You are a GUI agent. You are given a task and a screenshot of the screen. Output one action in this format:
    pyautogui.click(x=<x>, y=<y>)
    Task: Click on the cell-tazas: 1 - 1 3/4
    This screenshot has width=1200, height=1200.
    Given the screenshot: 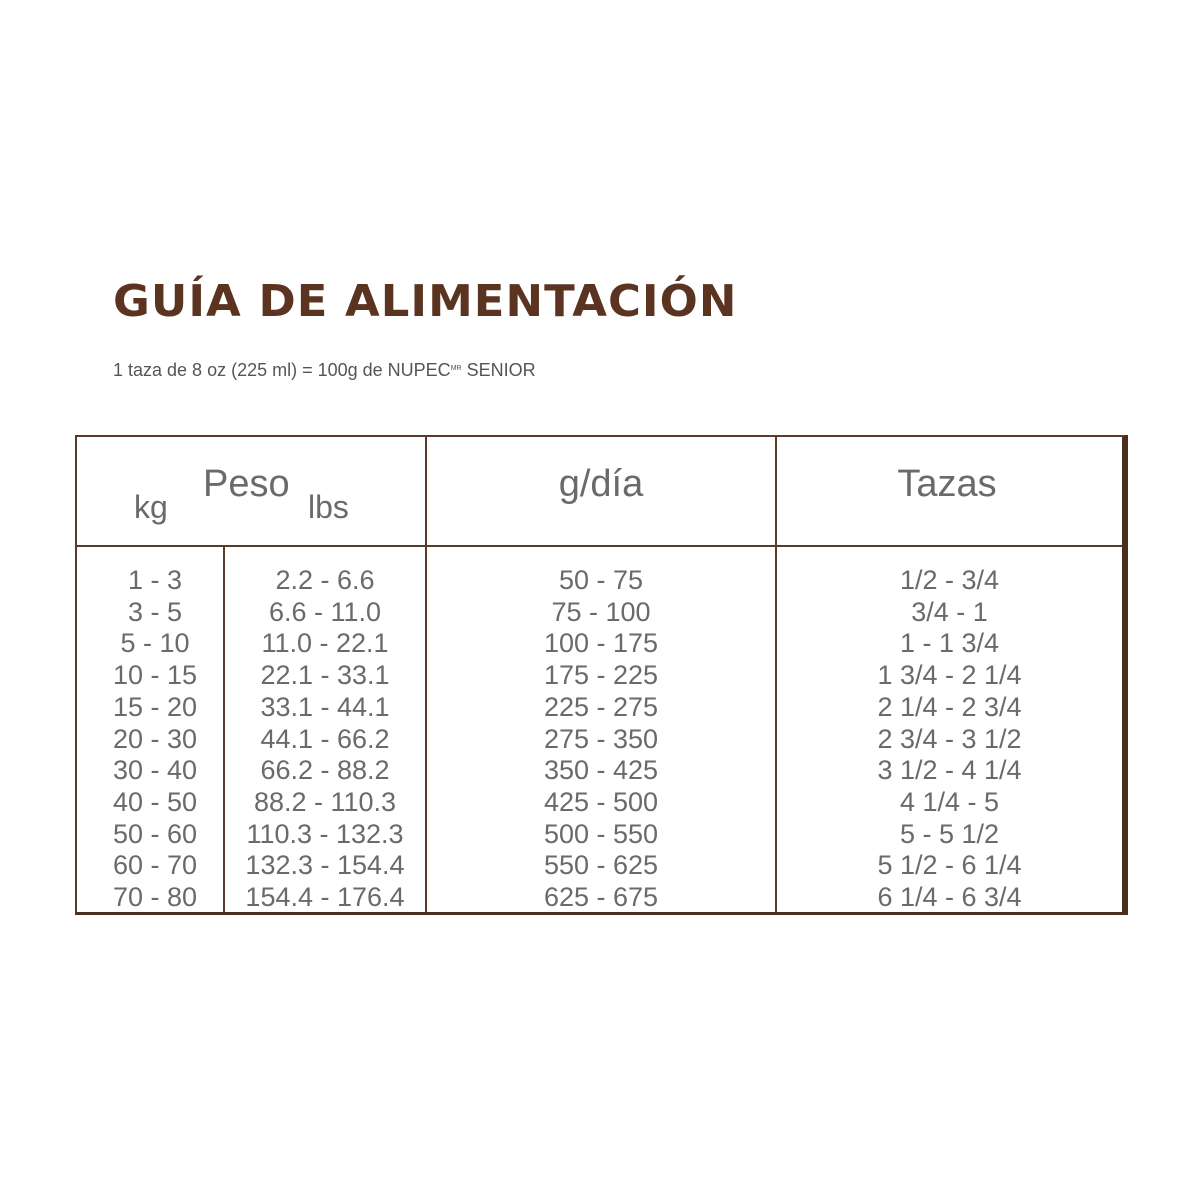 What is the action you would take?
    pyautogui.click(x=949, y=643)
    